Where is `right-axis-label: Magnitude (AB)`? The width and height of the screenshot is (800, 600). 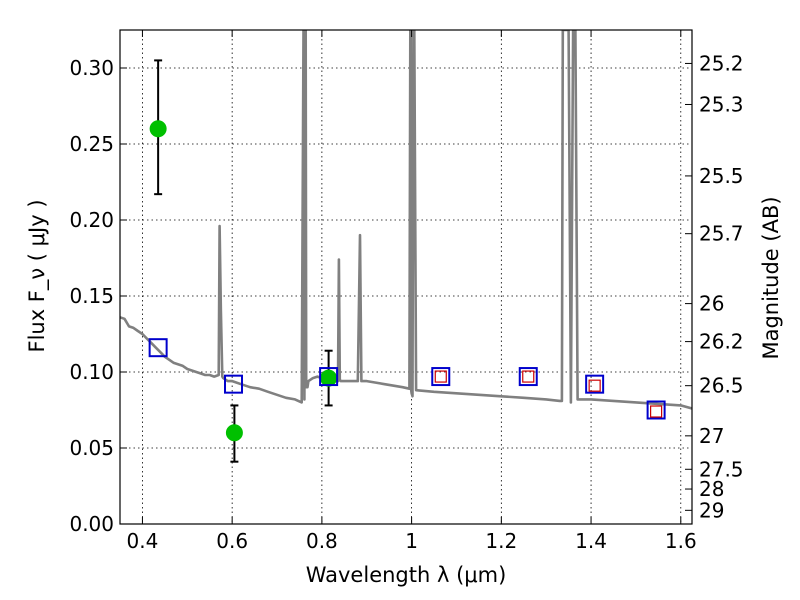 right-axis-label: Magnitude (AB) is located at coordinates (771, 277).